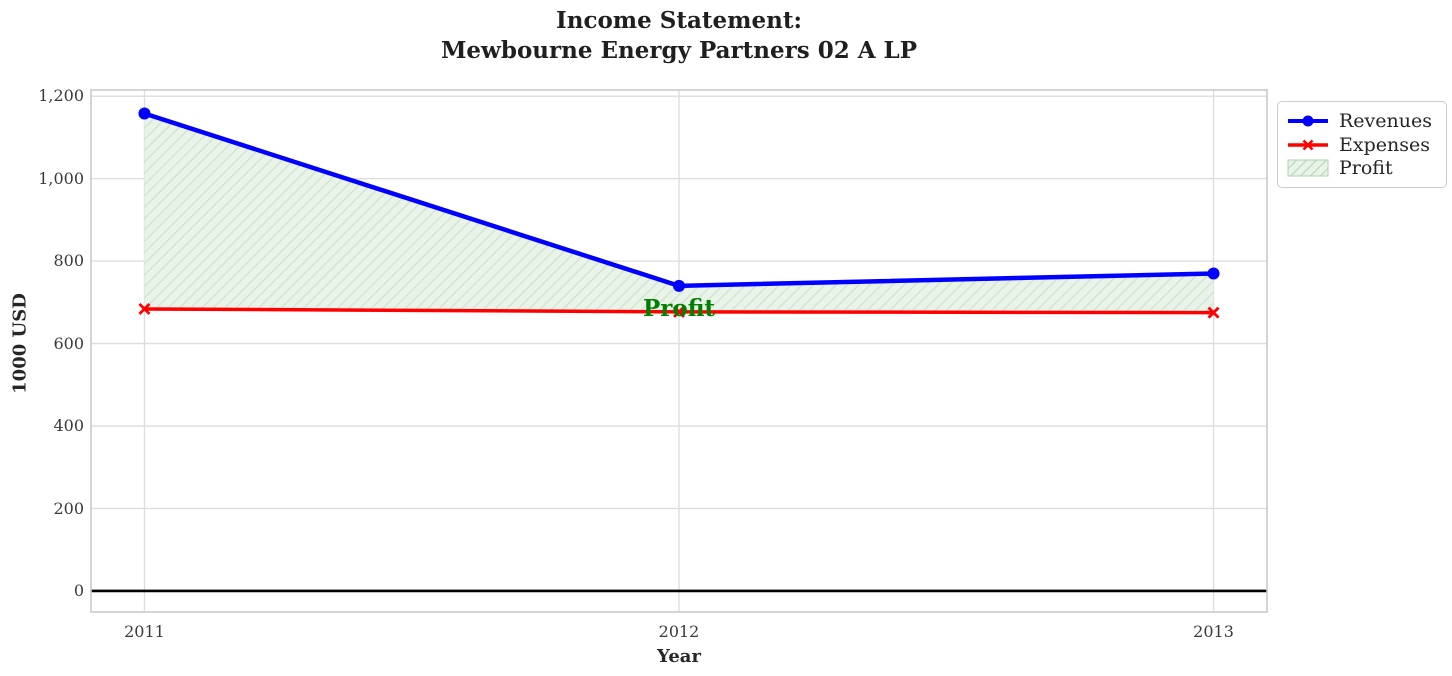 The image size is (1452, 676). I want to click on legend-item-expenses: Expenses, so click(1362, 145).